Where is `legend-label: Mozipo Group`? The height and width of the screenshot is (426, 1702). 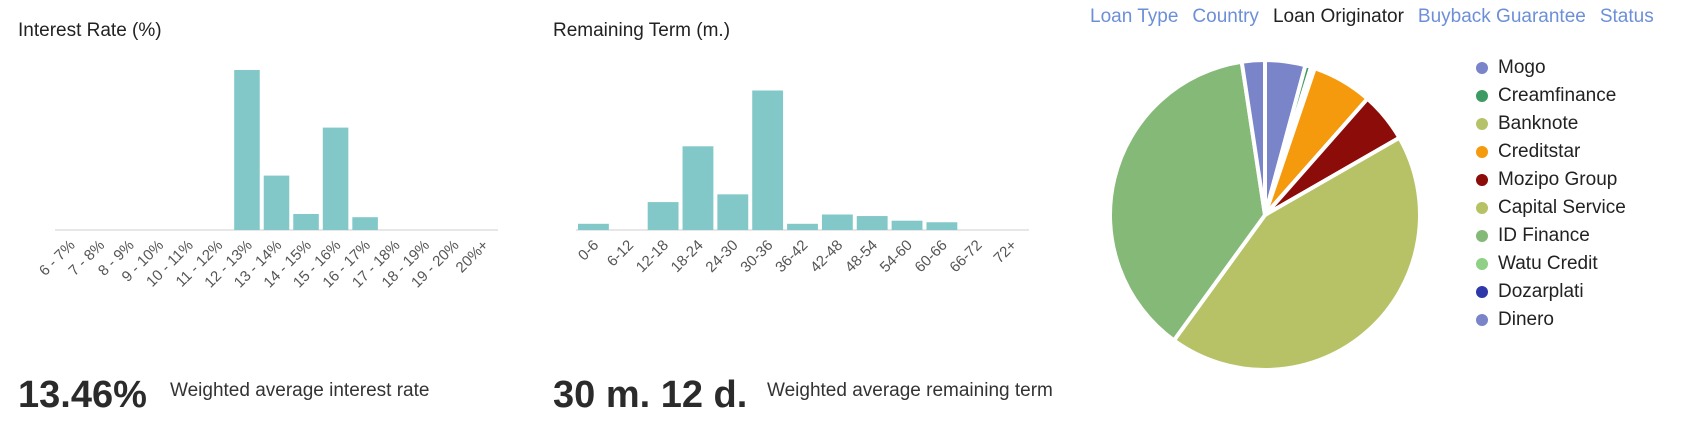 legend-label: Mozipo Group is located at coordinates (1558, 179).